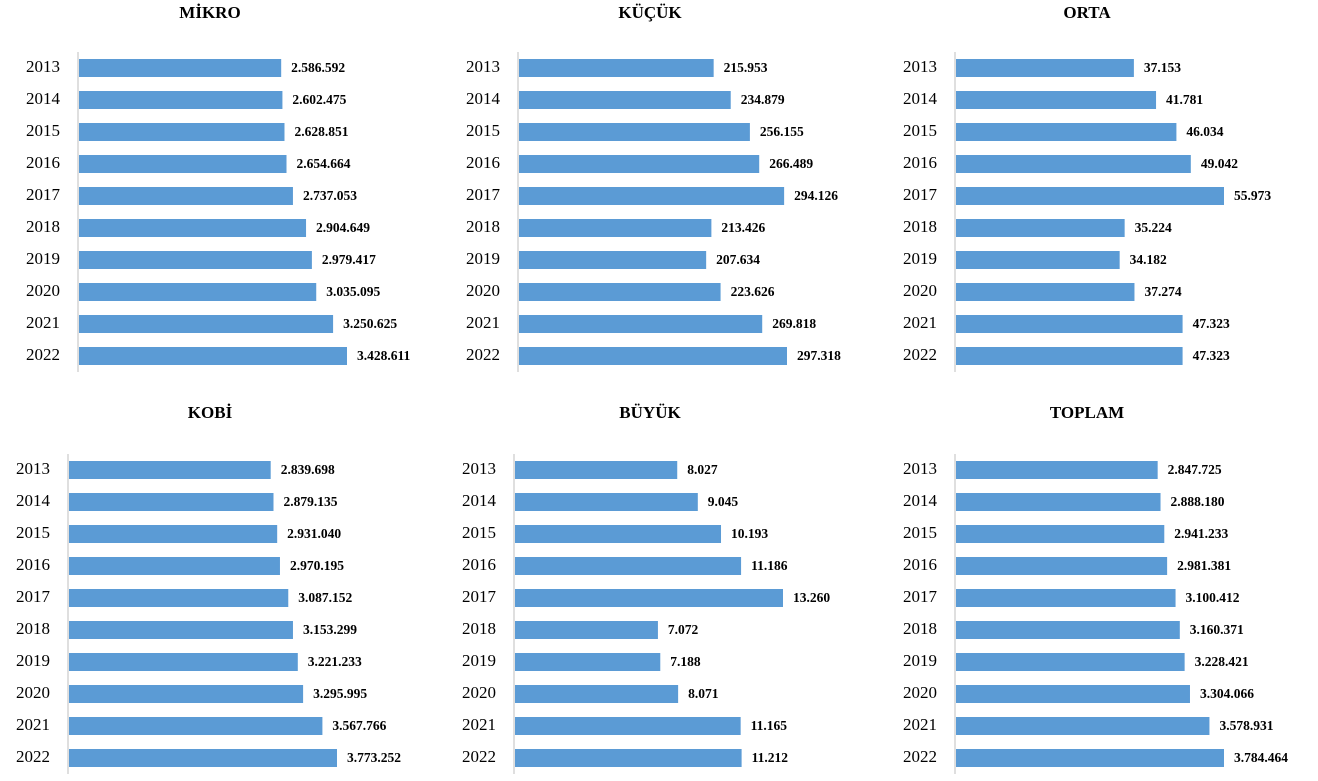  I want to click on value-label: 35.224, so click(1153, 227).